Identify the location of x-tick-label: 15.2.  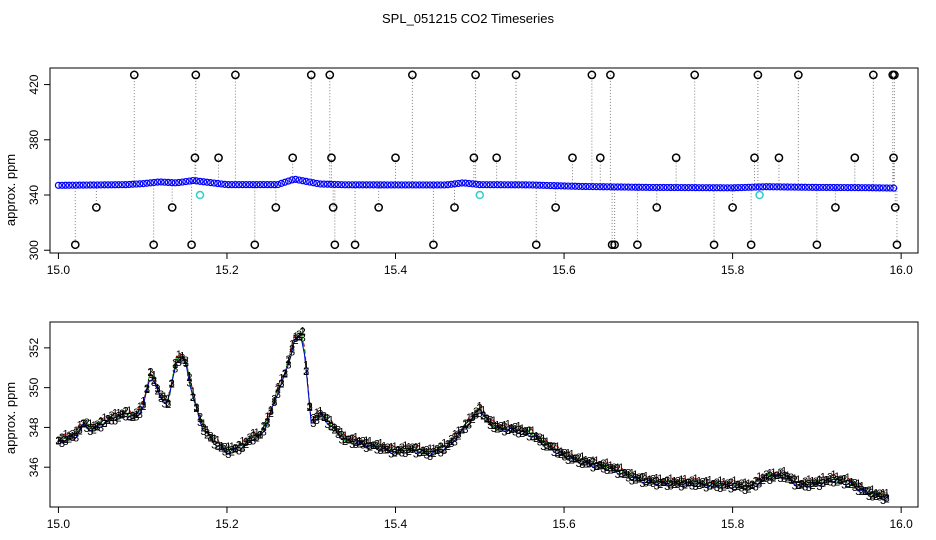
(227, 524).